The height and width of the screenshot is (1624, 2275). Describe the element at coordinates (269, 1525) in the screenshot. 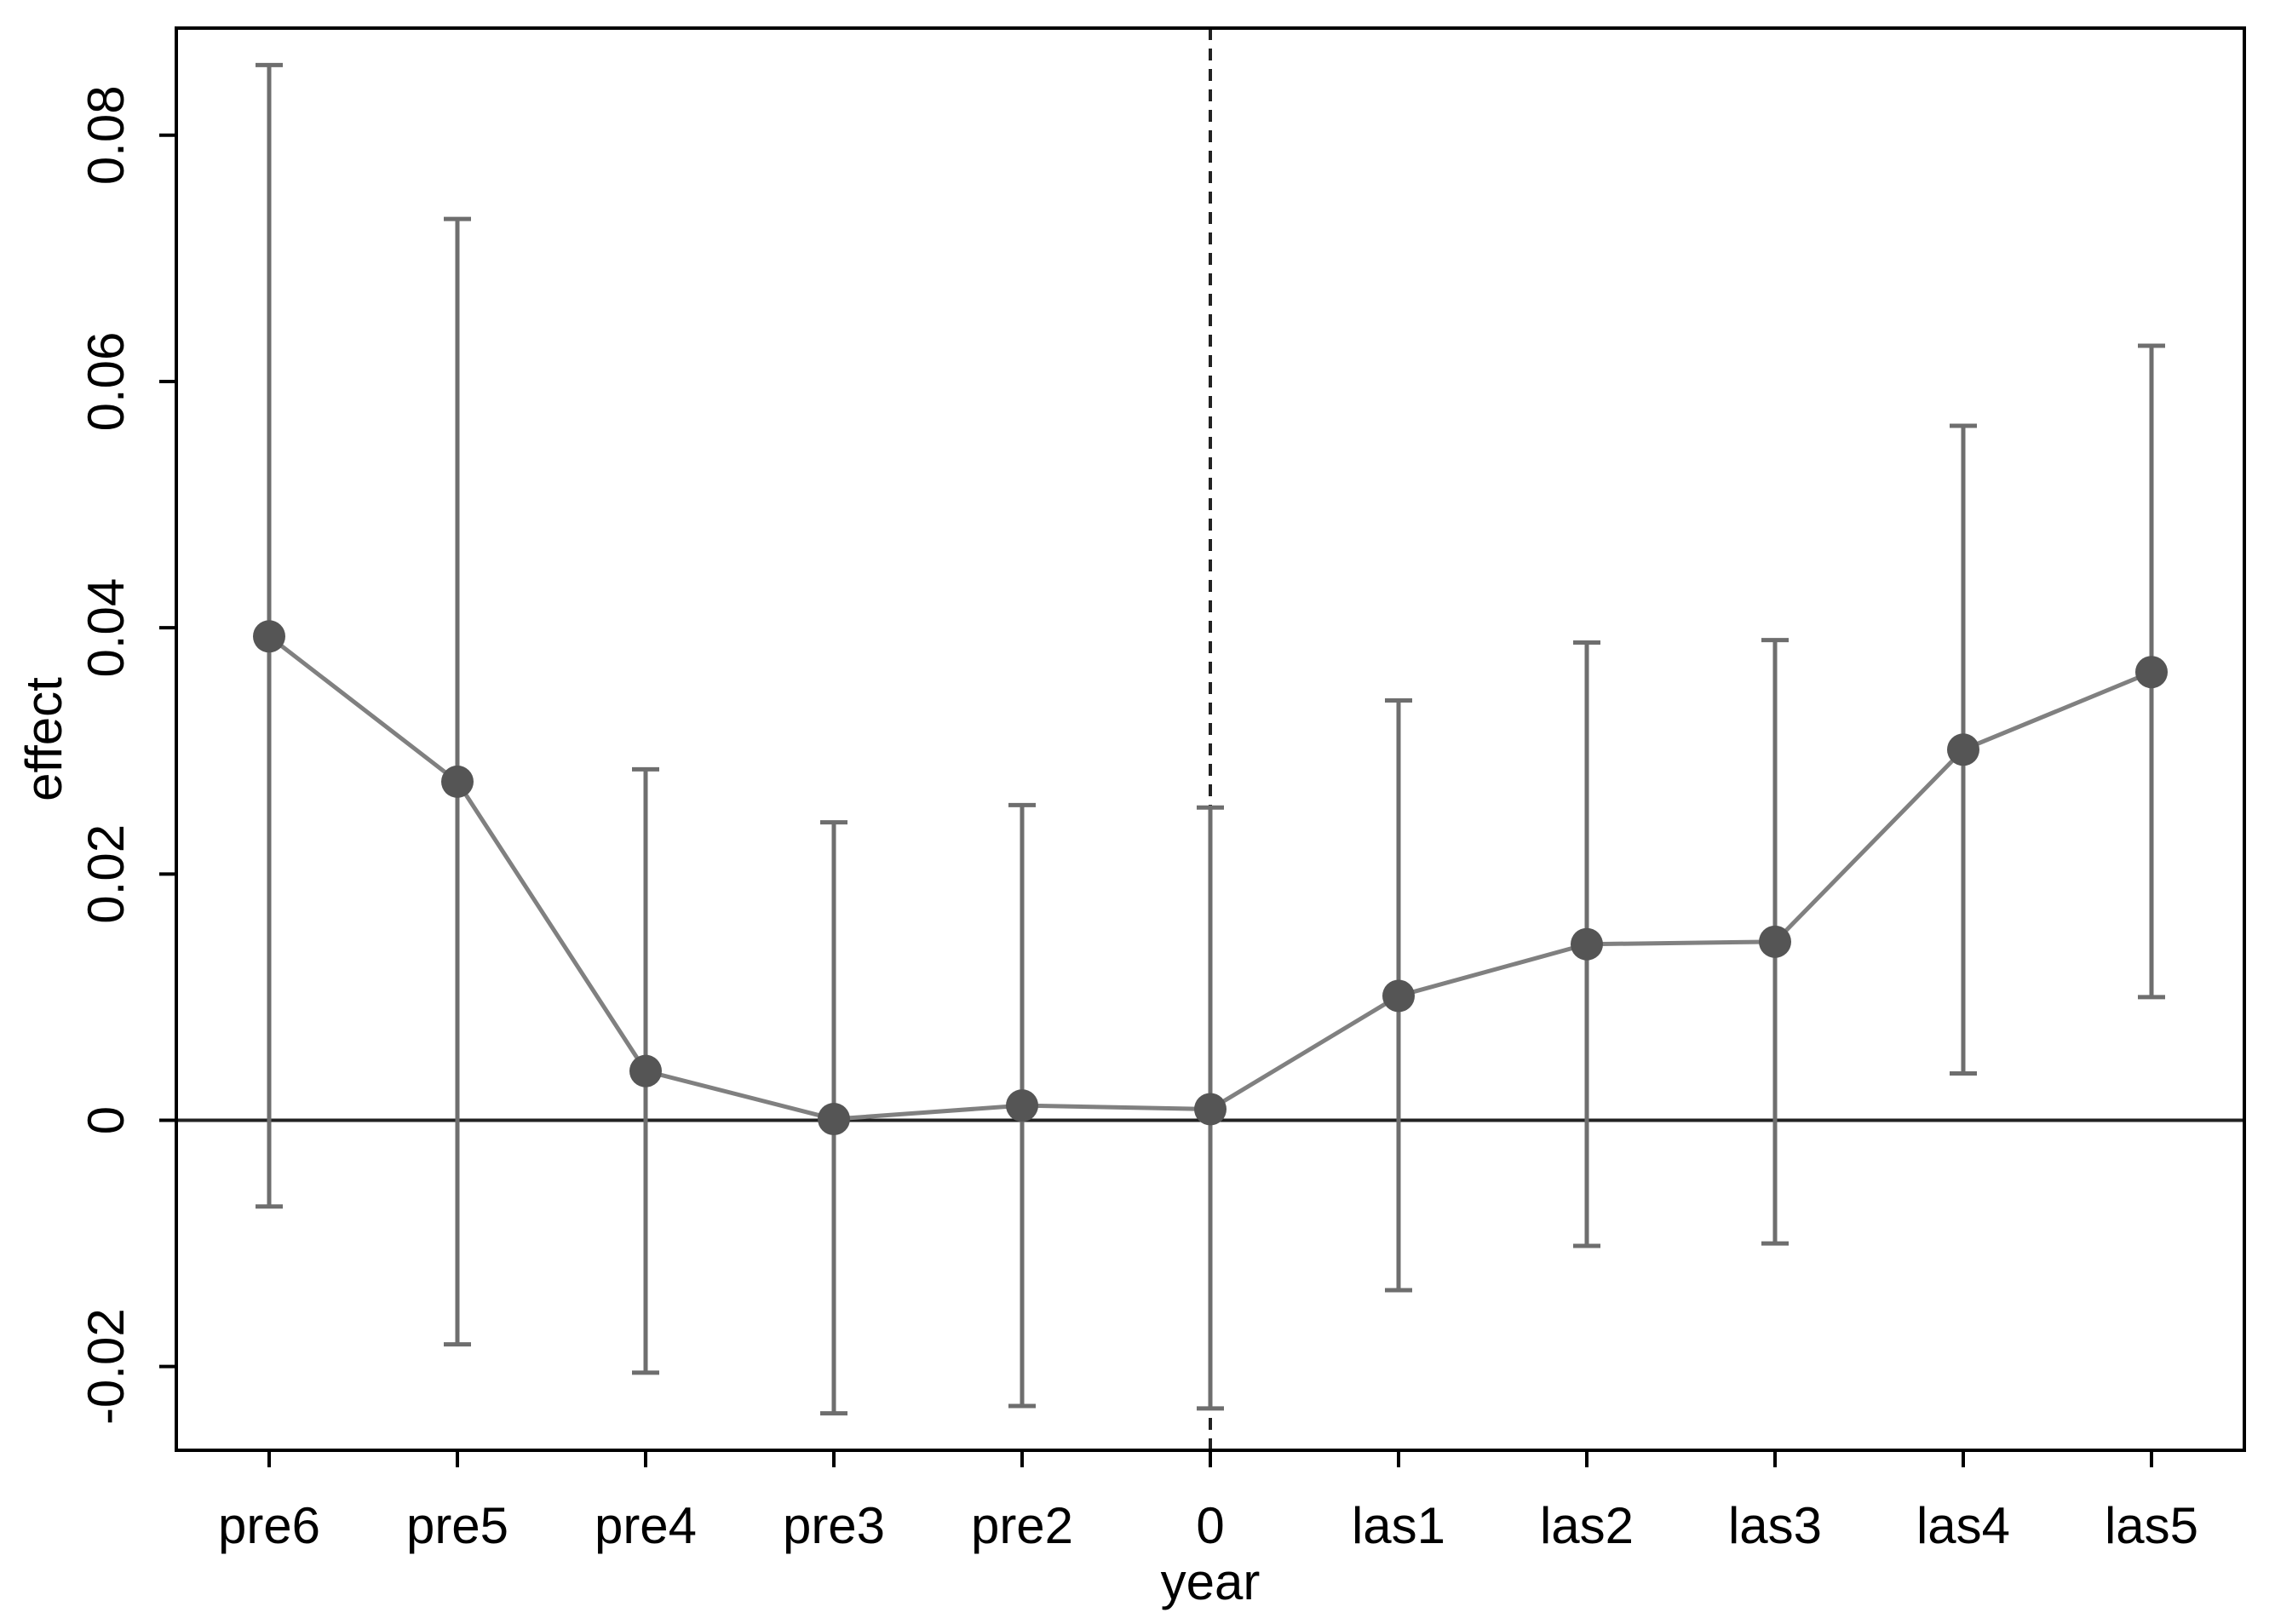

I see `x-tick-label: pre6` at that location.